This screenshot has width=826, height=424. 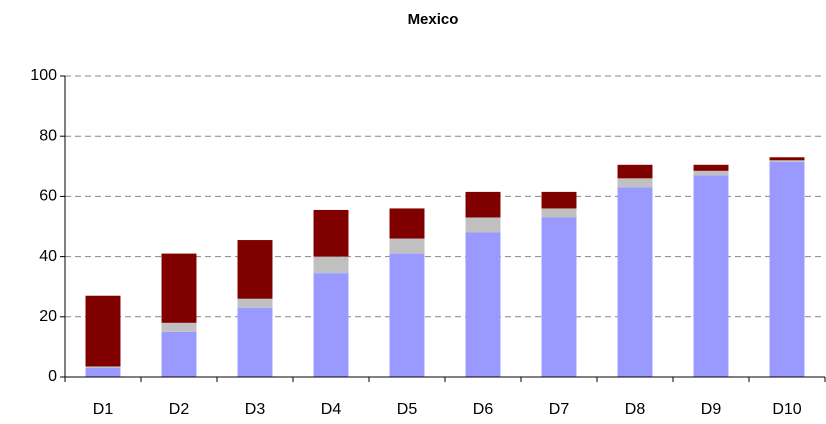 I want to click on x-tick-label: D7, so click(x=559, y=409).